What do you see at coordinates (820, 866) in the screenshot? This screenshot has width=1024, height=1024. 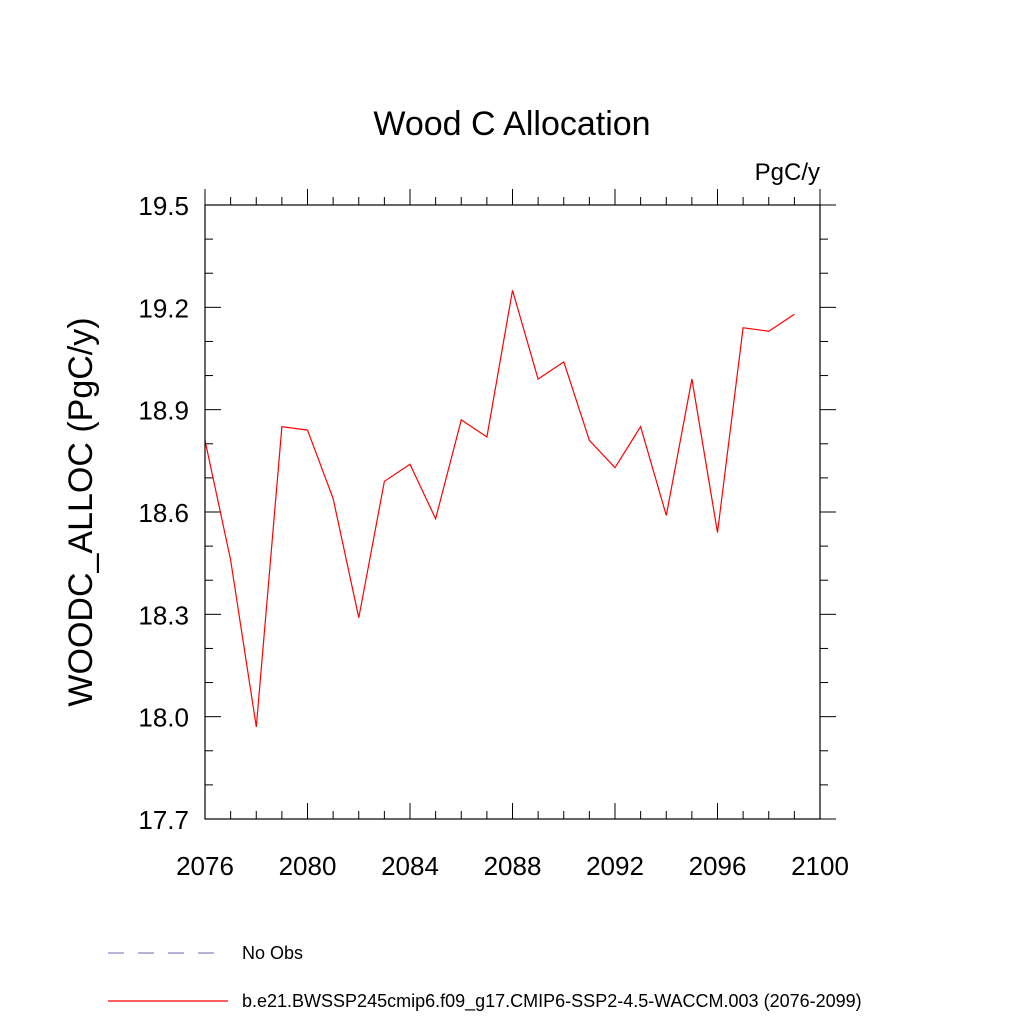 I see `x-tick-label: 2100` at bounding box center [820, 866].